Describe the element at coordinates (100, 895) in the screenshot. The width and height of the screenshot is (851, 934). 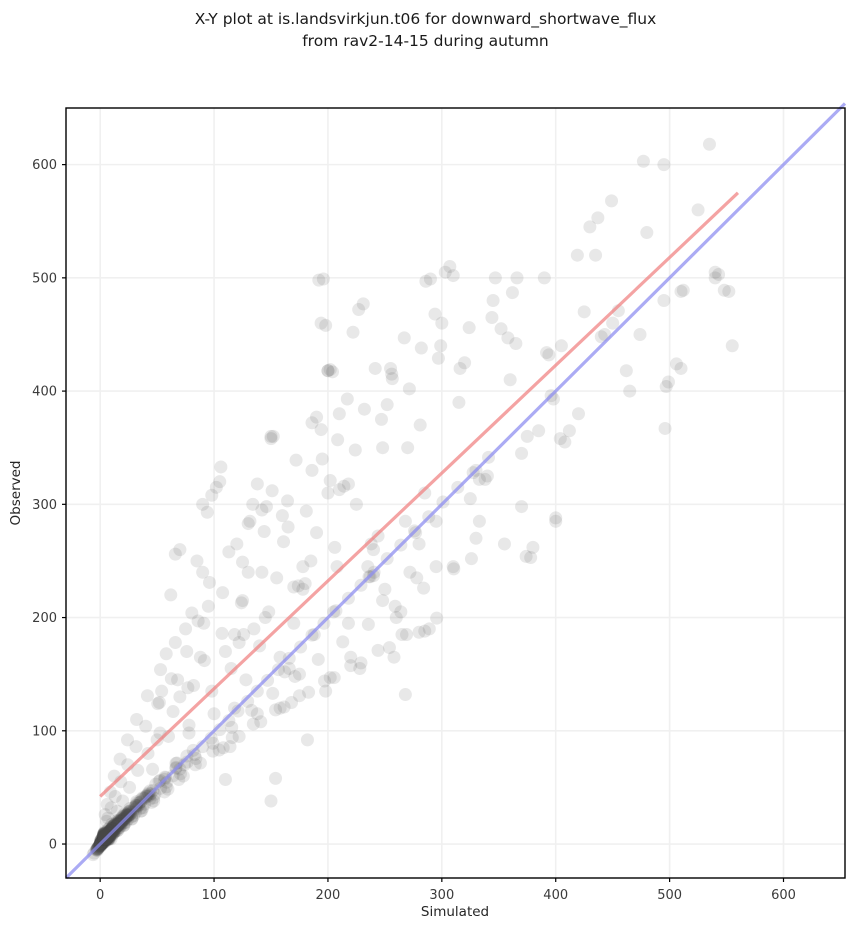
I see `x-tick-label: 0` at that location.